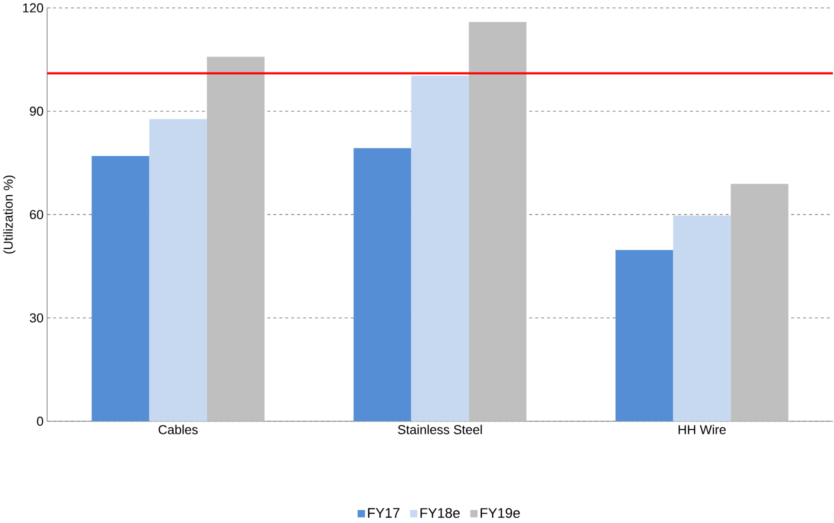  Describe the element at coordinates (178, 429) in the screenshot. I see `x-tick-label: Cables` at that location.